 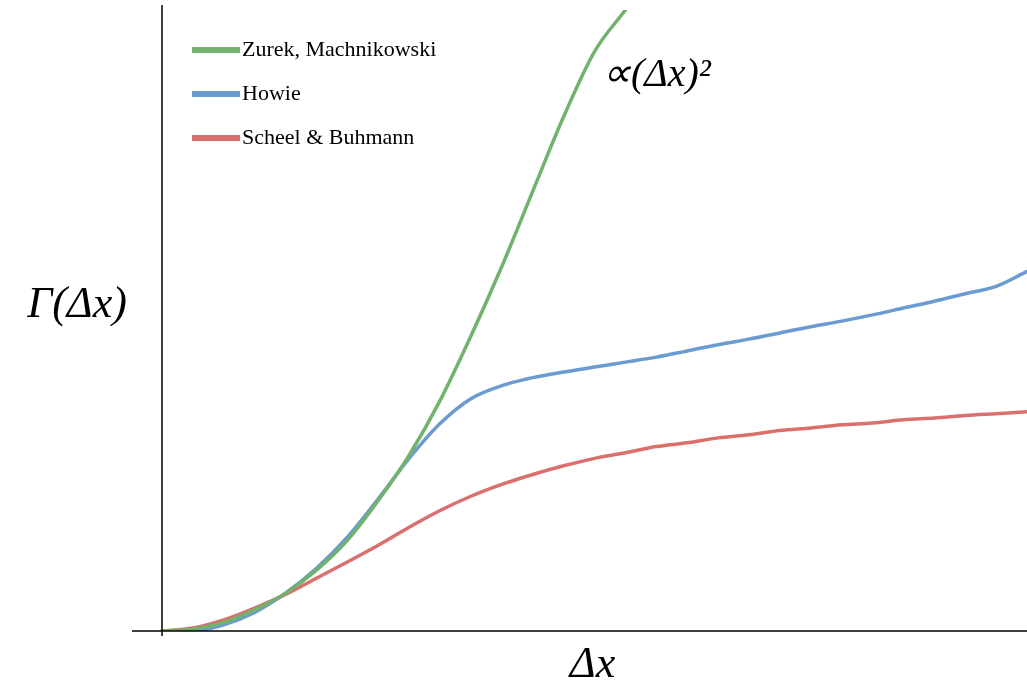 I want to click on y-axis-title: Γ(Δx), so click(x=76, y=302).